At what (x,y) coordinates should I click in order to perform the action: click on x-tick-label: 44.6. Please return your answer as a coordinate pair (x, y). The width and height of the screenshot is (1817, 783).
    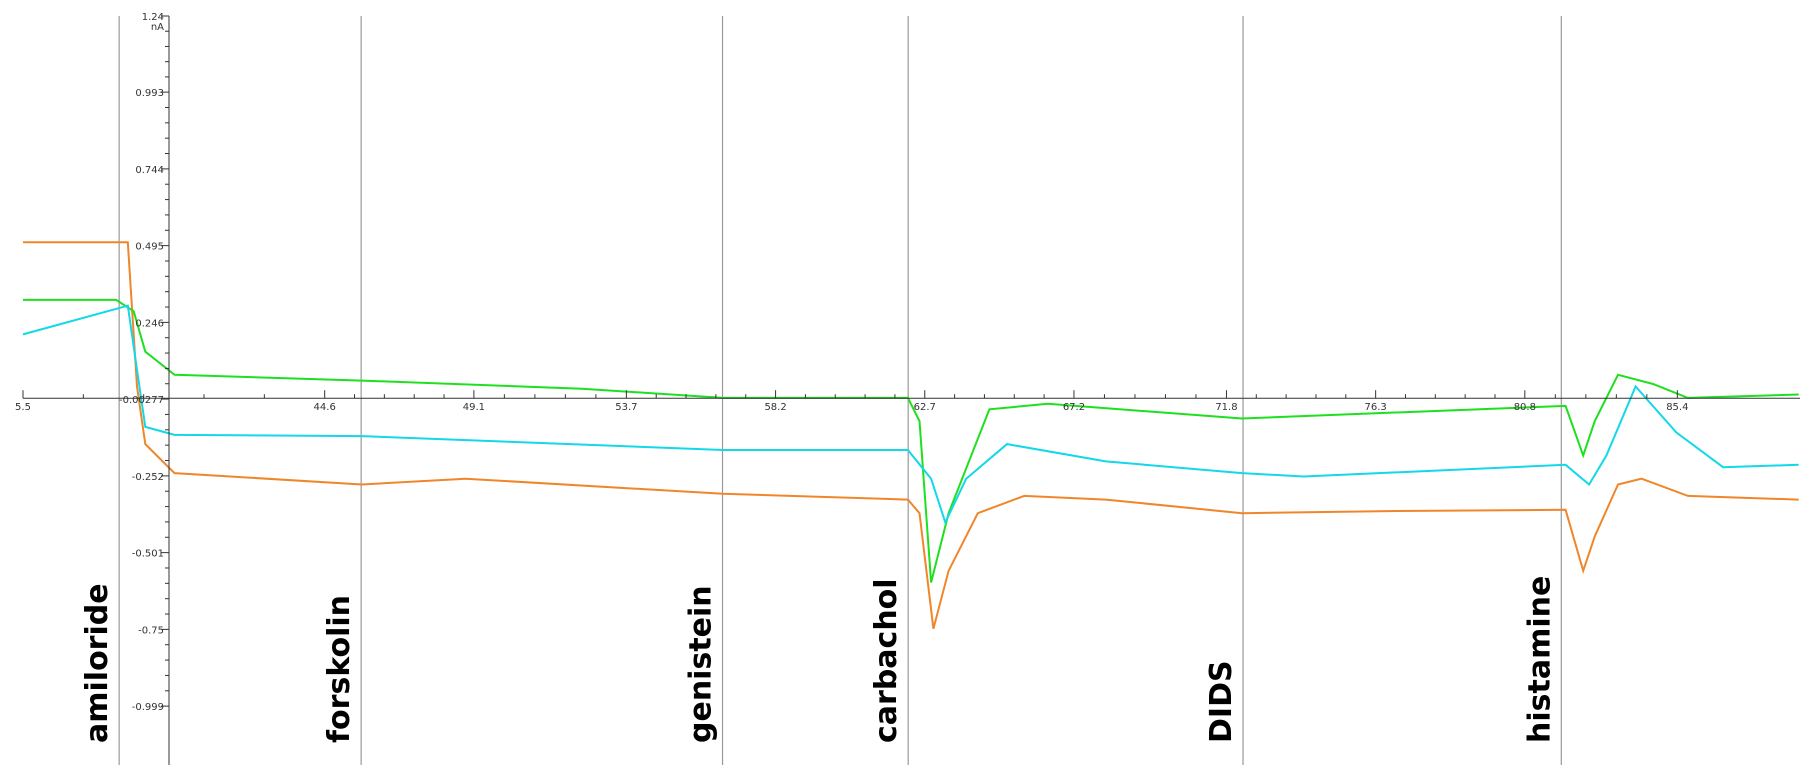
    Looking at the image, I should click on (325, 407).